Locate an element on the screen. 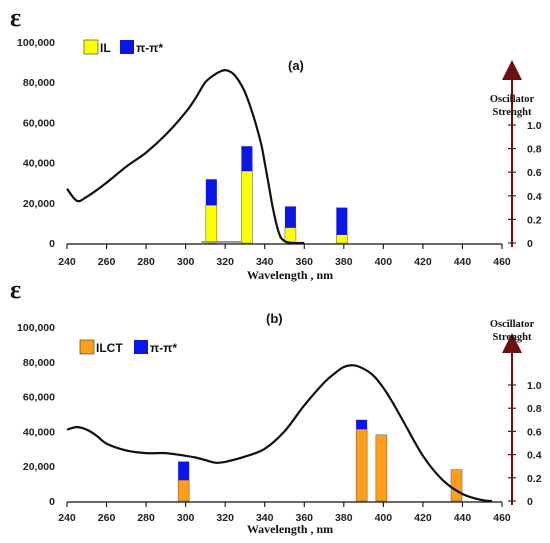 This screenshot has width=550, height=543. legend-swatch-il is located at coordinates (91, 47).